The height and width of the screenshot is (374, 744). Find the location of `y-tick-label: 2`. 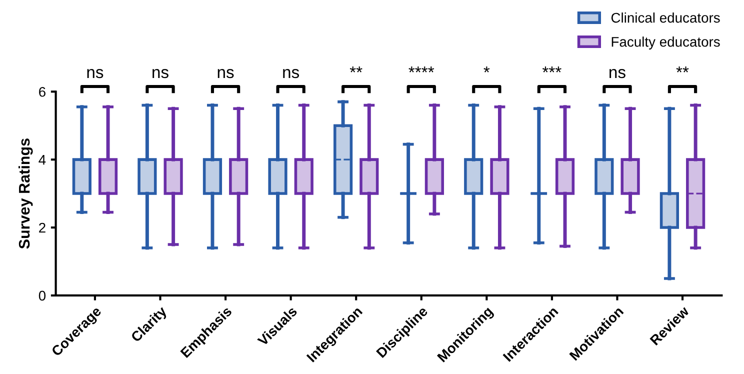

y-tick-label: 2 is located at coordinates (42, 227).